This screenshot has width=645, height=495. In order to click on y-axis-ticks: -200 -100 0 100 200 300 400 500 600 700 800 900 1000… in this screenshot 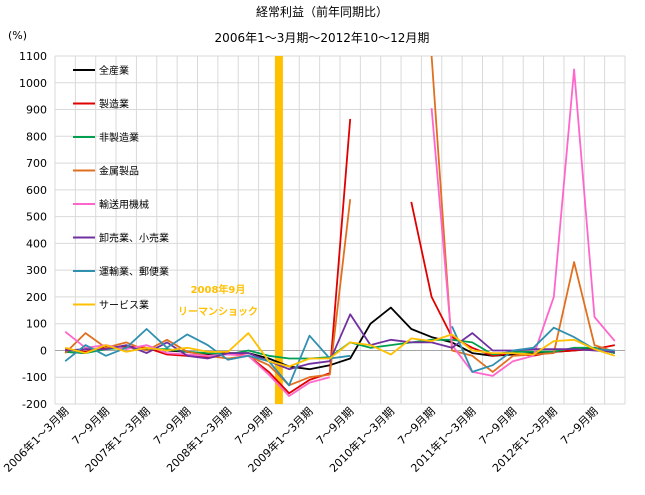, I will do `click(33, 230)`.